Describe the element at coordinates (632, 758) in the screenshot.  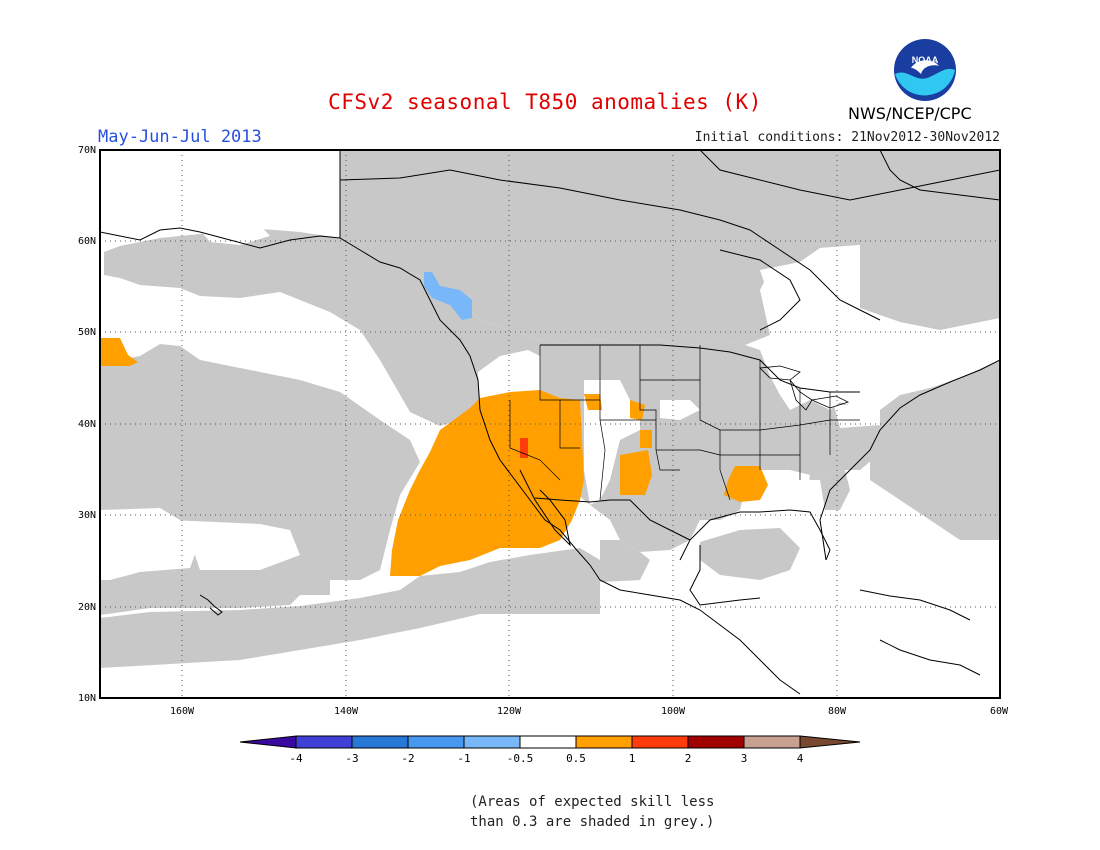
I see `colorbar-label: 1` at that location.